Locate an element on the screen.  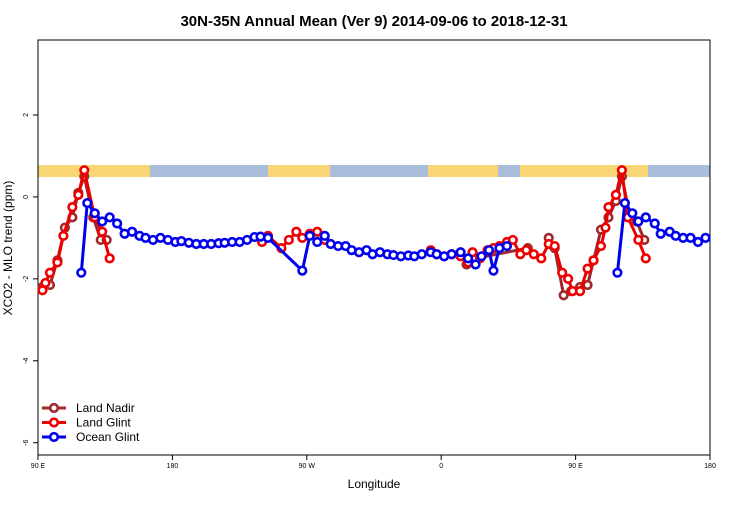
legend-label: Land Glint is located at coordinates (103, 423).